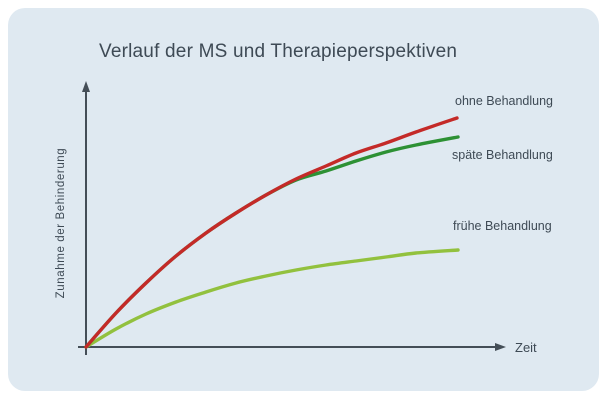 This screenshot has height=400, width=607. Describe the element at coordinates (278, 51) in the screenshot. I see `chart-title: Verlauf der MS und Therapieperspektiven` at that location.